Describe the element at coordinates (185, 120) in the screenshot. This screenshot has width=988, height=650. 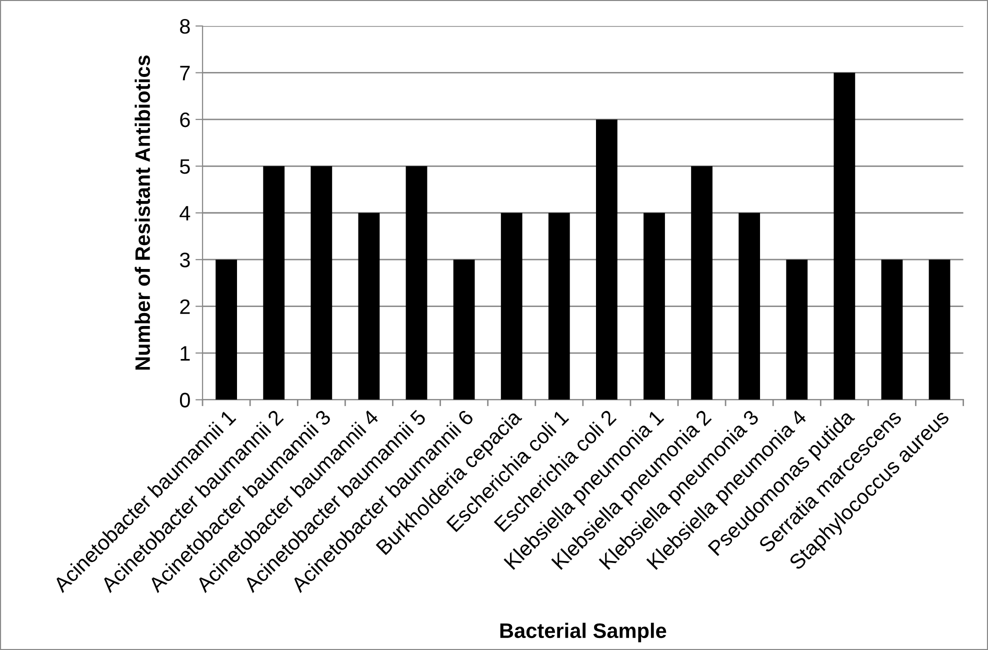
I see `y-tick-label: 6` at that location.